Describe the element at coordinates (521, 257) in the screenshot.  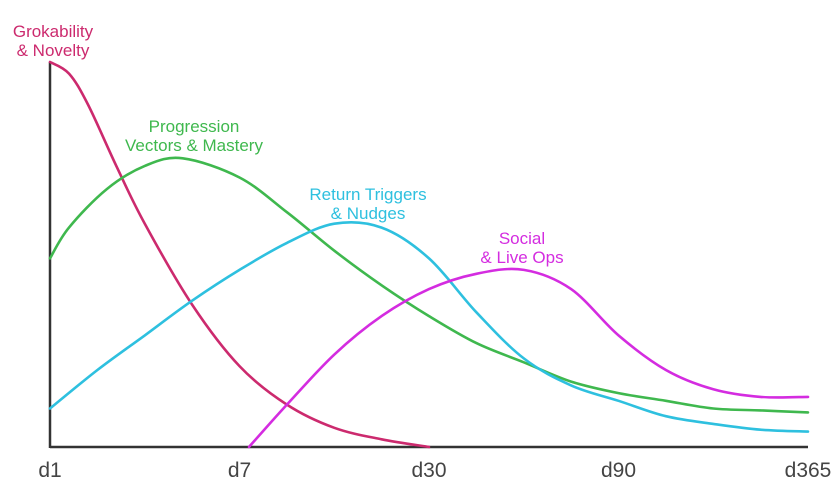
I see `series-label-line: & Live Ops` at that location.